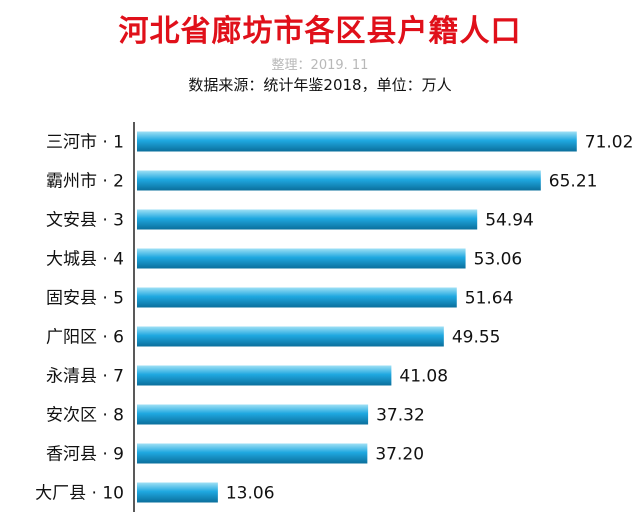 The width and height of the screenshot is (640, 532). What do you see at coordinates (476, 338) in the screenshot?
I see `value-label: 49.55` at bounding box center [476, 338].